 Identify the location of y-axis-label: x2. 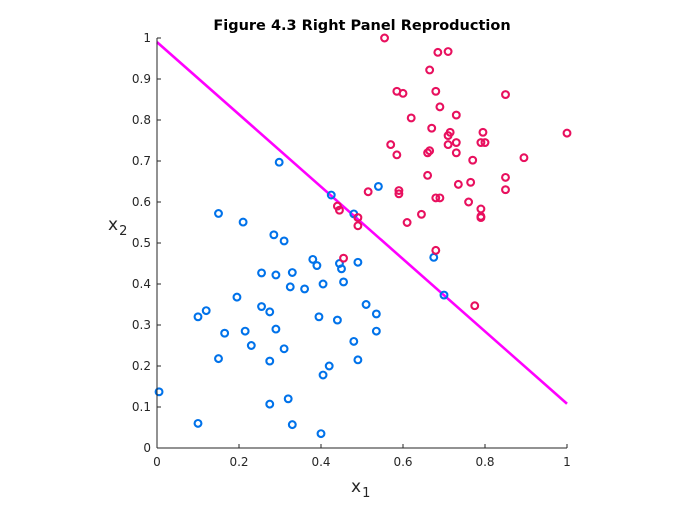
(117, 227).